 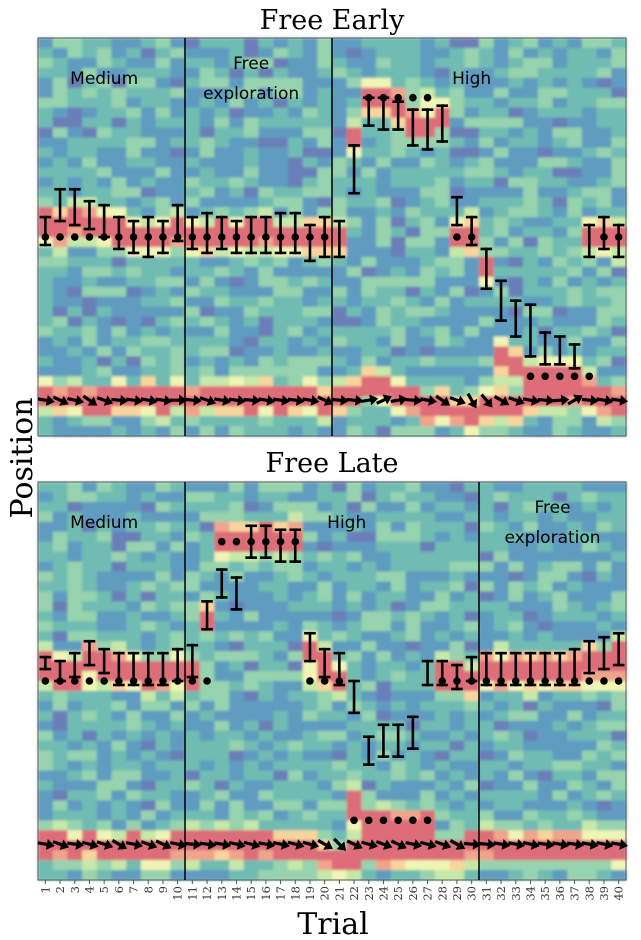 What do you see at coordinates (89, 889) in the screenshot?
I see `x-tick-label: 4` at bounding box center [89, 889].